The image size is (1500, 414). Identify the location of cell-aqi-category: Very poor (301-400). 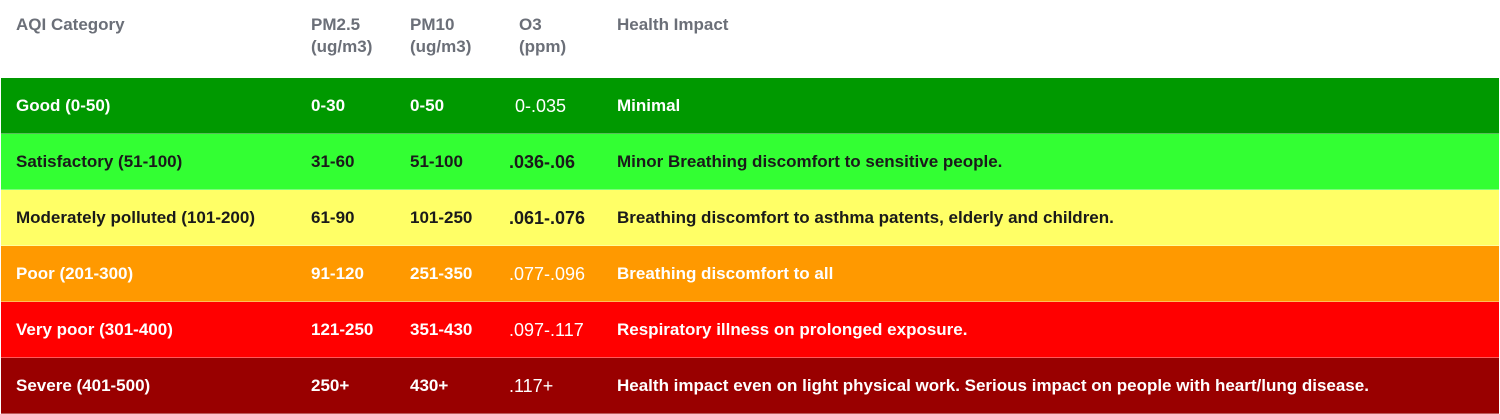
(94, 329).